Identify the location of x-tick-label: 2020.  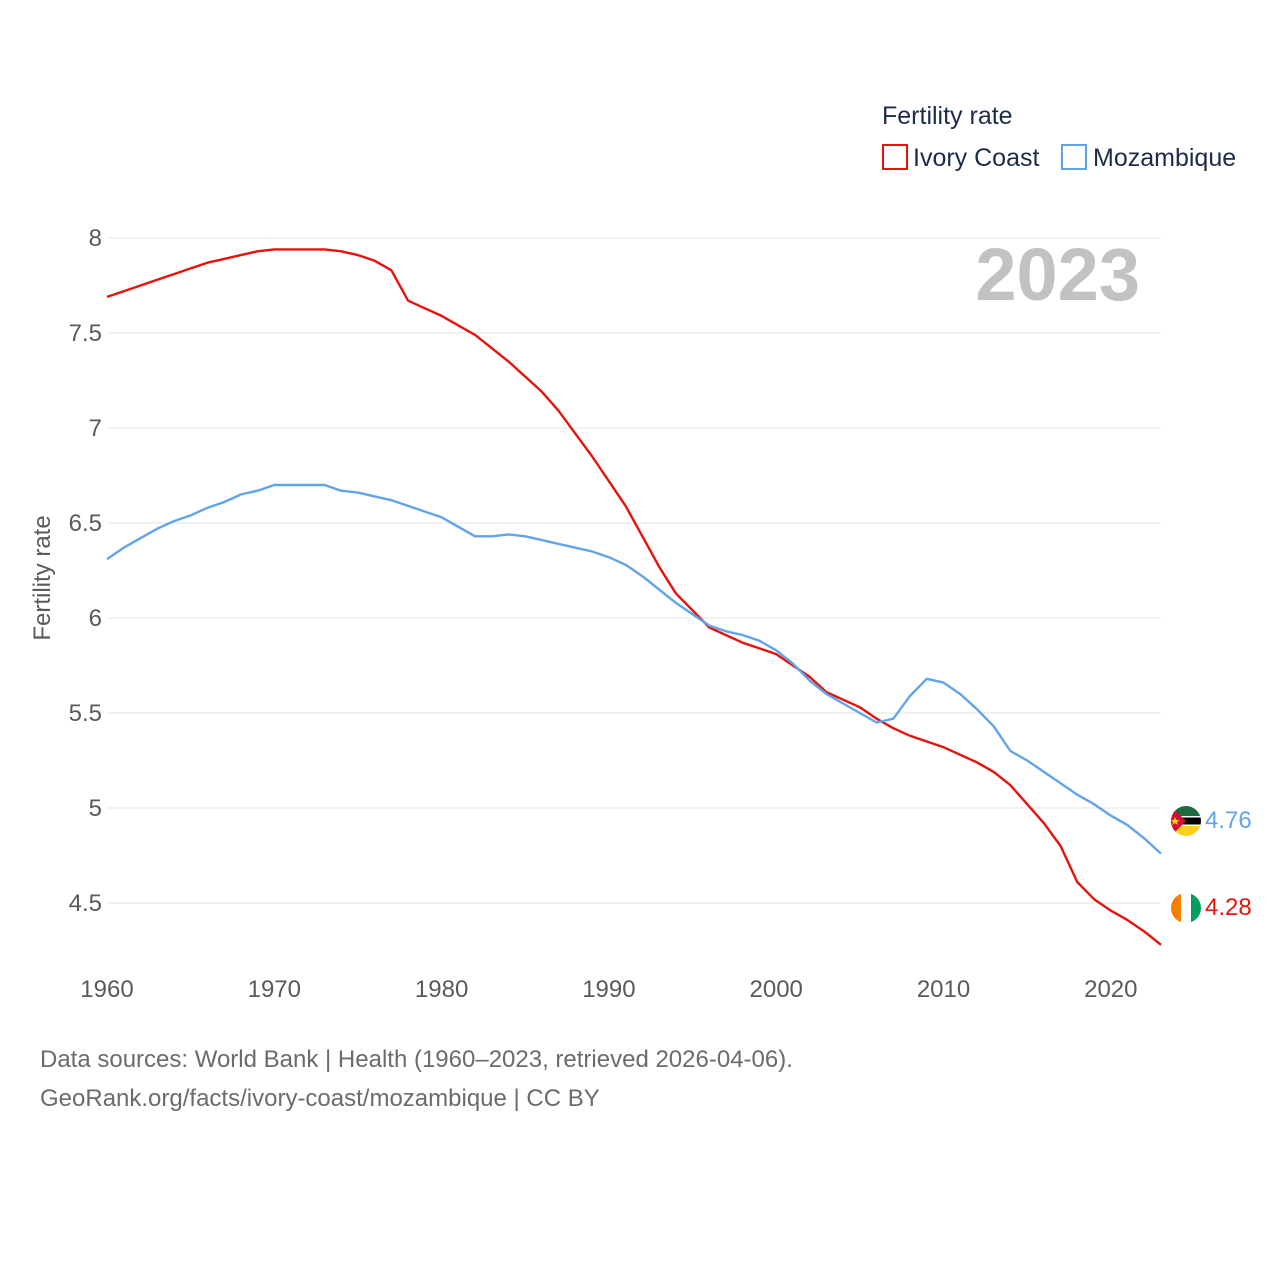
(1110, 989).